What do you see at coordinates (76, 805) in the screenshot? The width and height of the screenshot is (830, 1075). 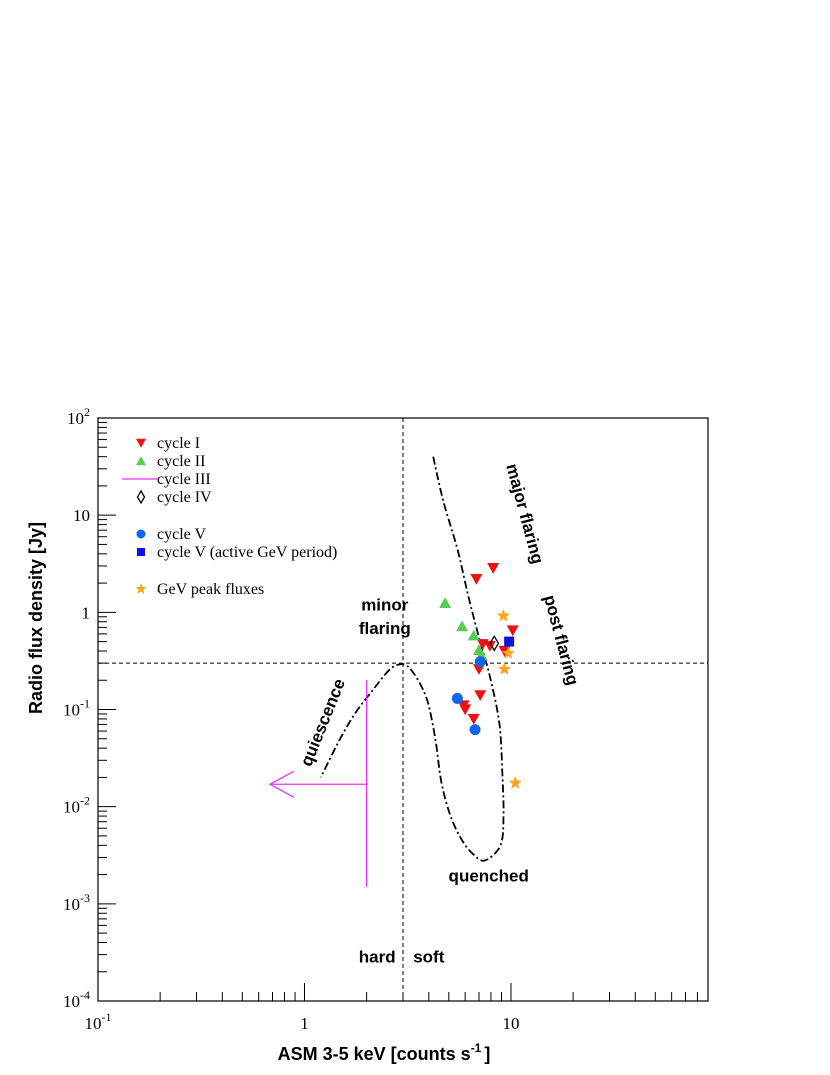 I see `y-tick-label: 10⁻²` at bounding box center [76, 805].